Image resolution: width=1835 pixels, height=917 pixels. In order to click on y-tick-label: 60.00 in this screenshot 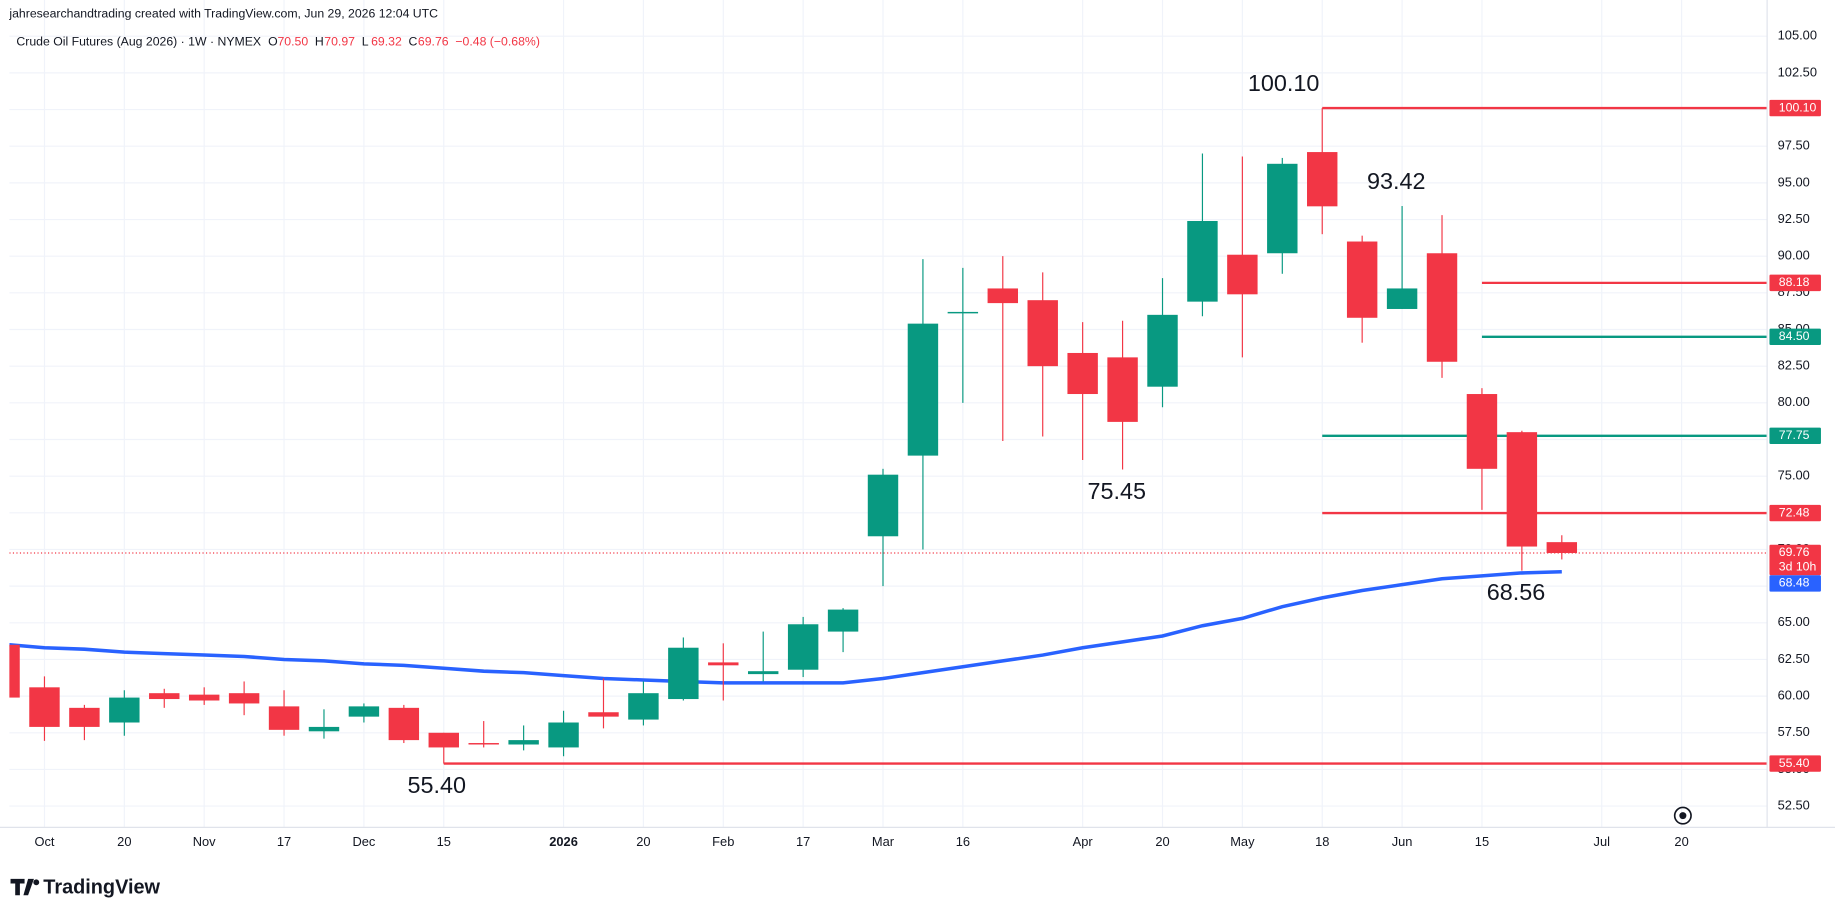, I will do `click(1794, 695)`.